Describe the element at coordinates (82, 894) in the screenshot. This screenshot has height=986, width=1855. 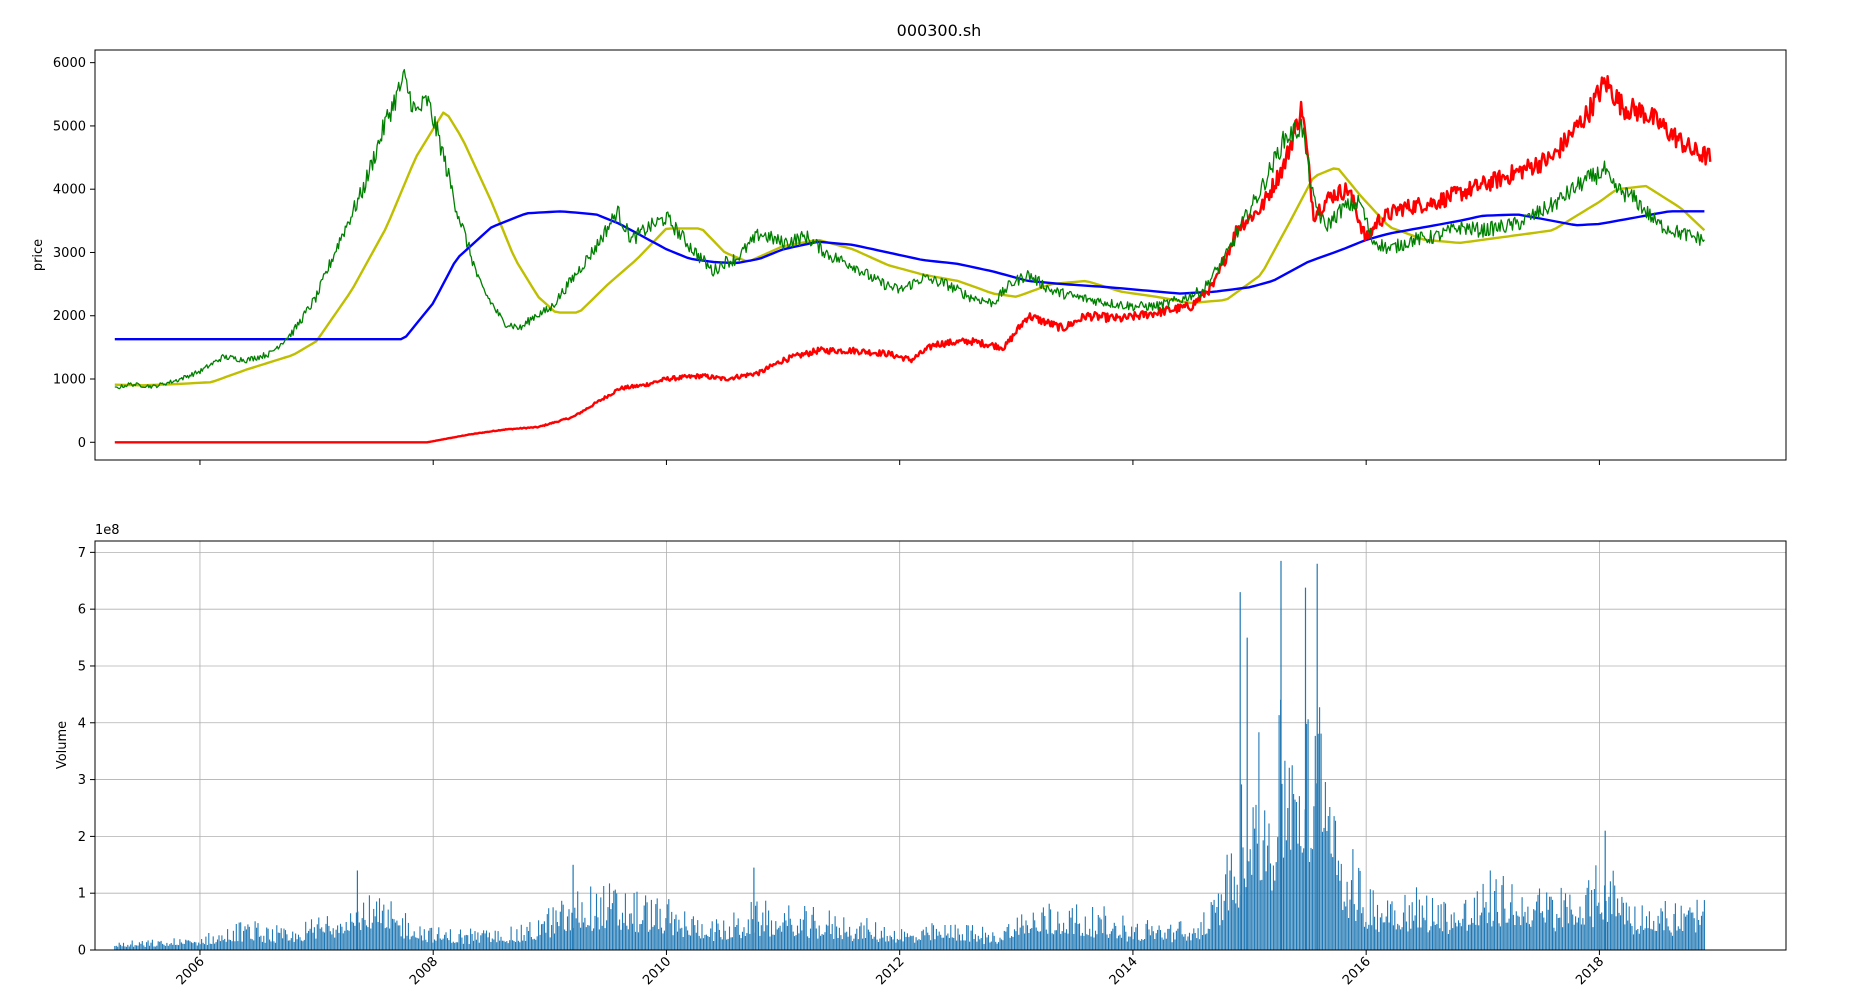
I see `volume-y-tick-label: 1` at that location.